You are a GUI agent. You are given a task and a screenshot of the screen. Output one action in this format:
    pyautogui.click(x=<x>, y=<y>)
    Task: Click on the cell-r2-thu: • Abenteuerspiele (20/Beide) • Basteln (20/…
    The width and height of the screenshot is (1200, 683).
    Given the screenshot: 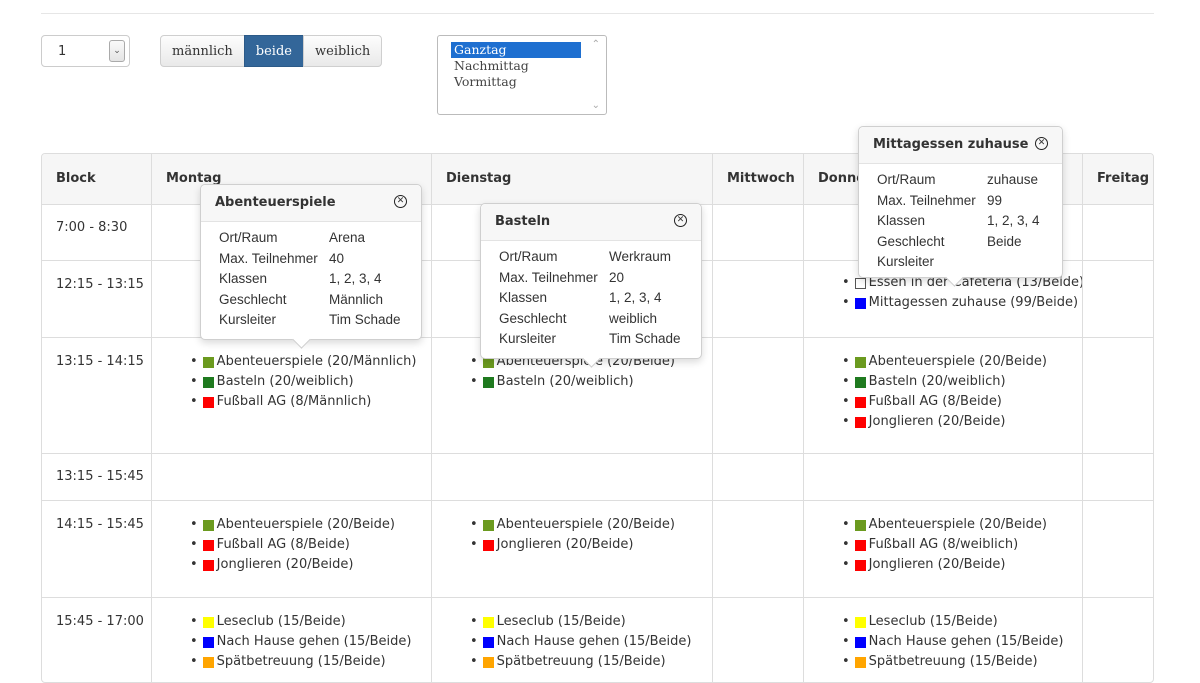 What is the action you would take?
    pyautogui.click(x=944, y=392)
    